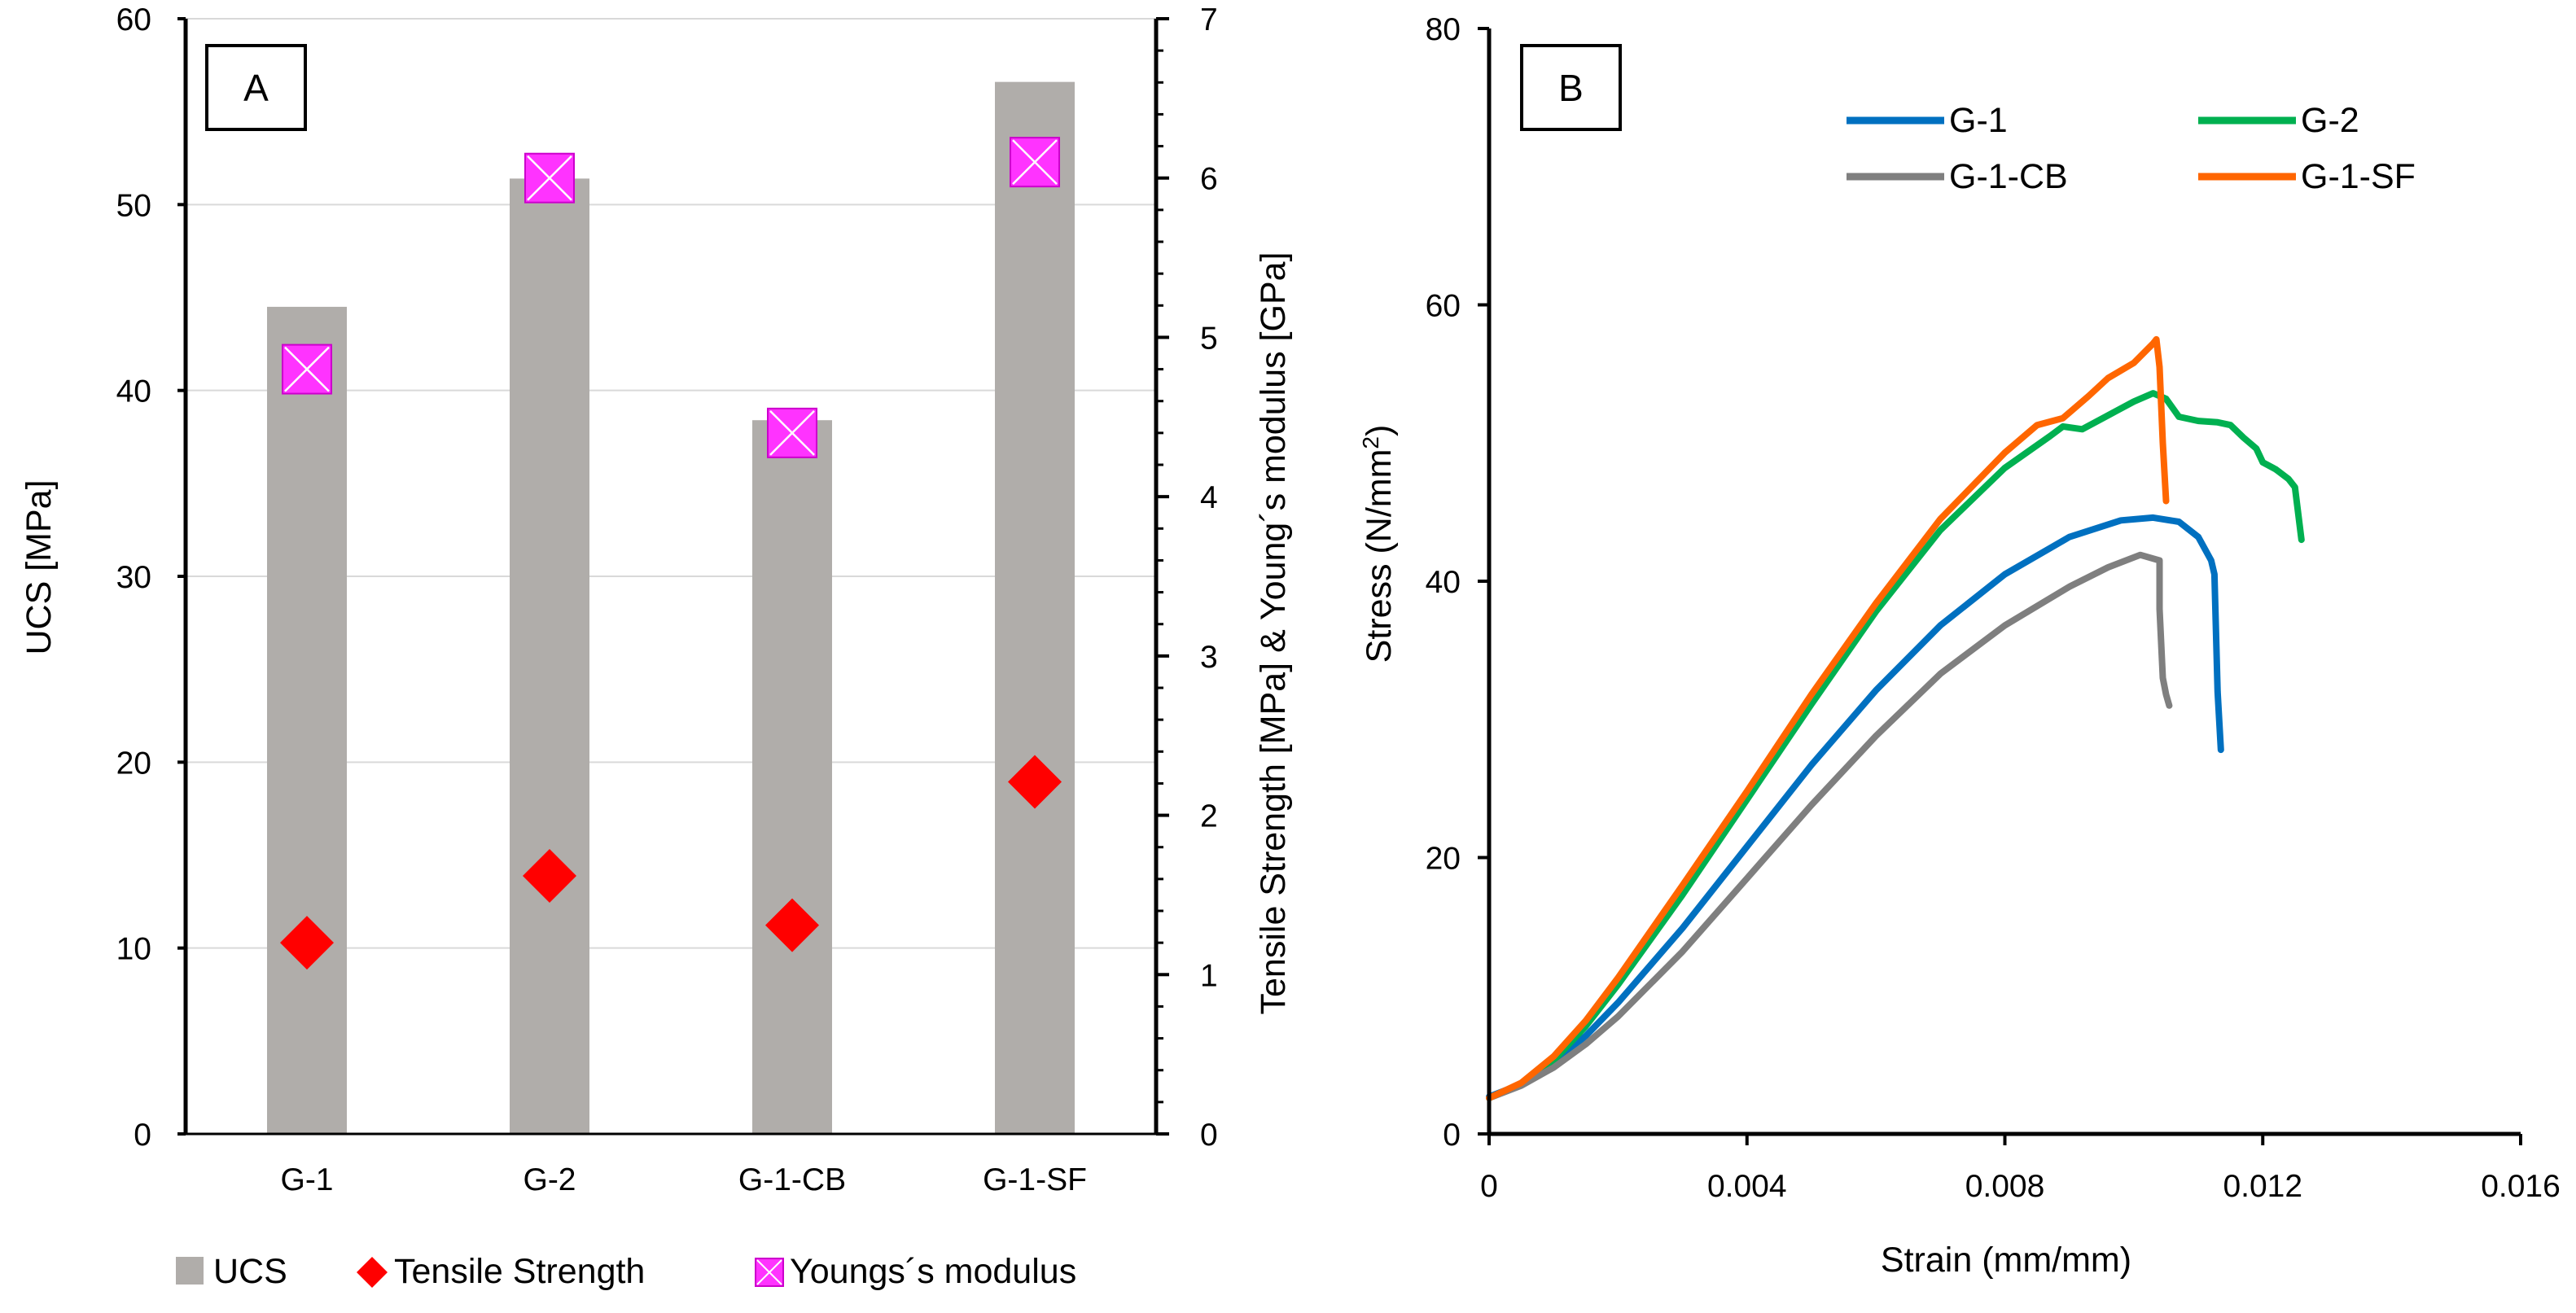 This screenshot has height=1313, width=2576. Describe the element at coordinates (933, 1271) in the screenshot. I see `legend-label-youngs: Youngs´s modulus` at that location.